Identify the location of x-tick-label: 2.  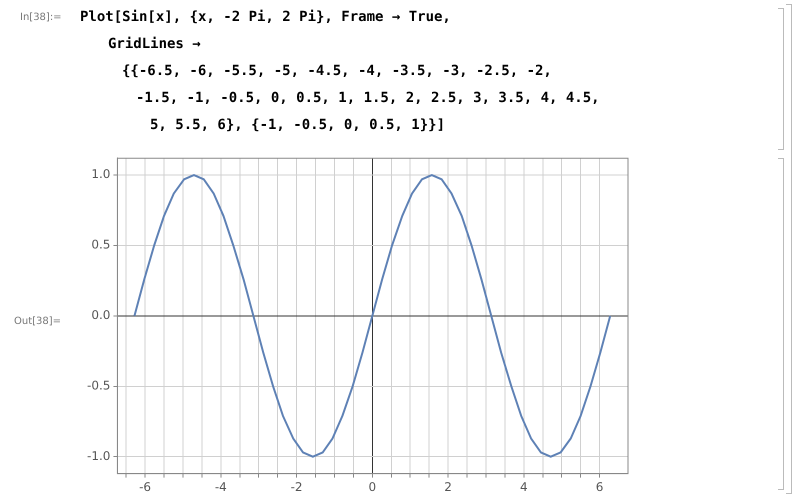
(448, 487).